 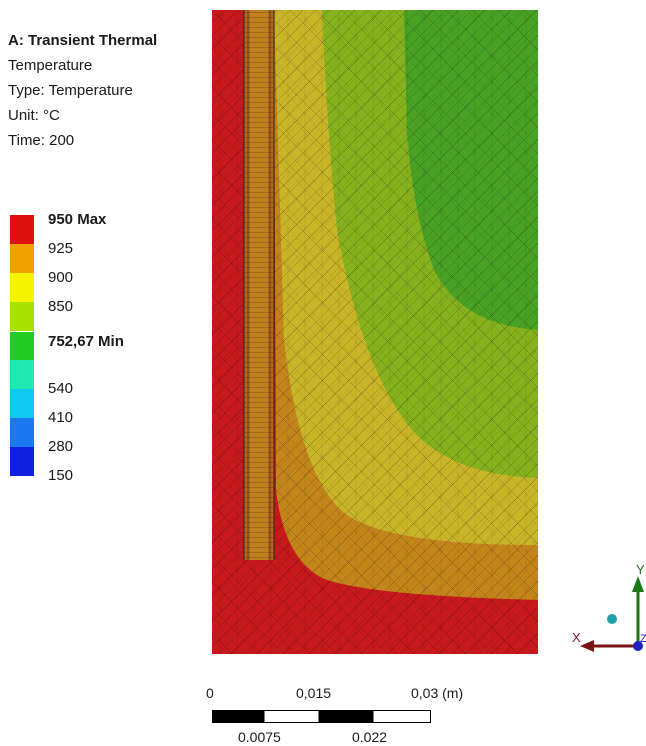 What do you see at coordinates (370, 737) in the screenshot?
I see `scale-label: 0.022` at bounding box center [370, 737].